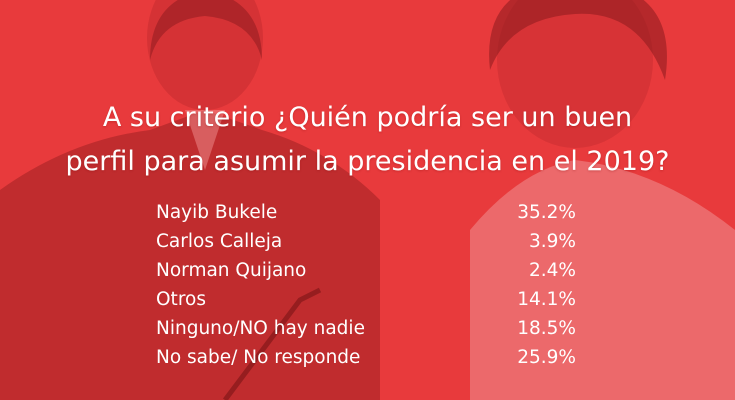 This screenshot has height=400, width=735. I want to click on table-row: Carlos Calleja 3.9%, so click(367, 242).